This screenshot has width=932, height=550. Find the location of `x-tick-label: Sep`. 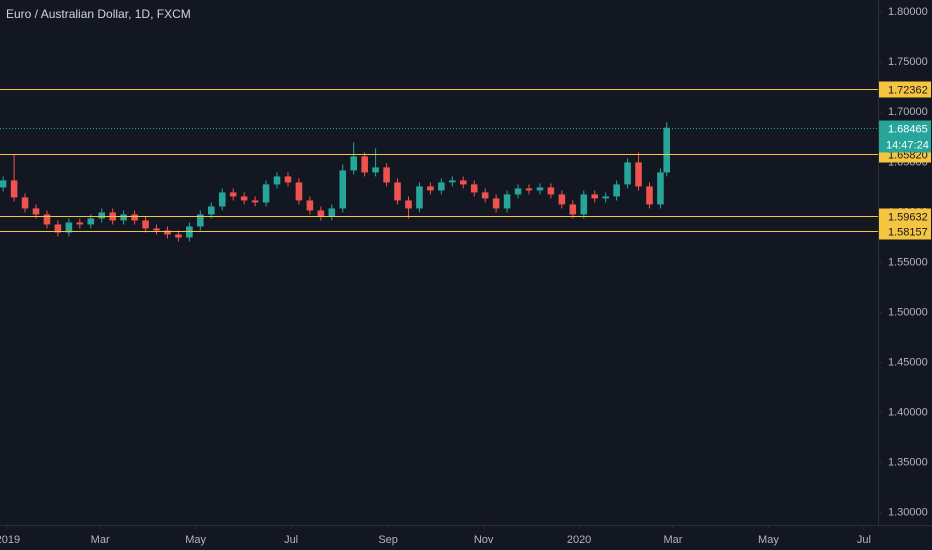

x-tick-label: Sep is located at coordinates (388, 540).